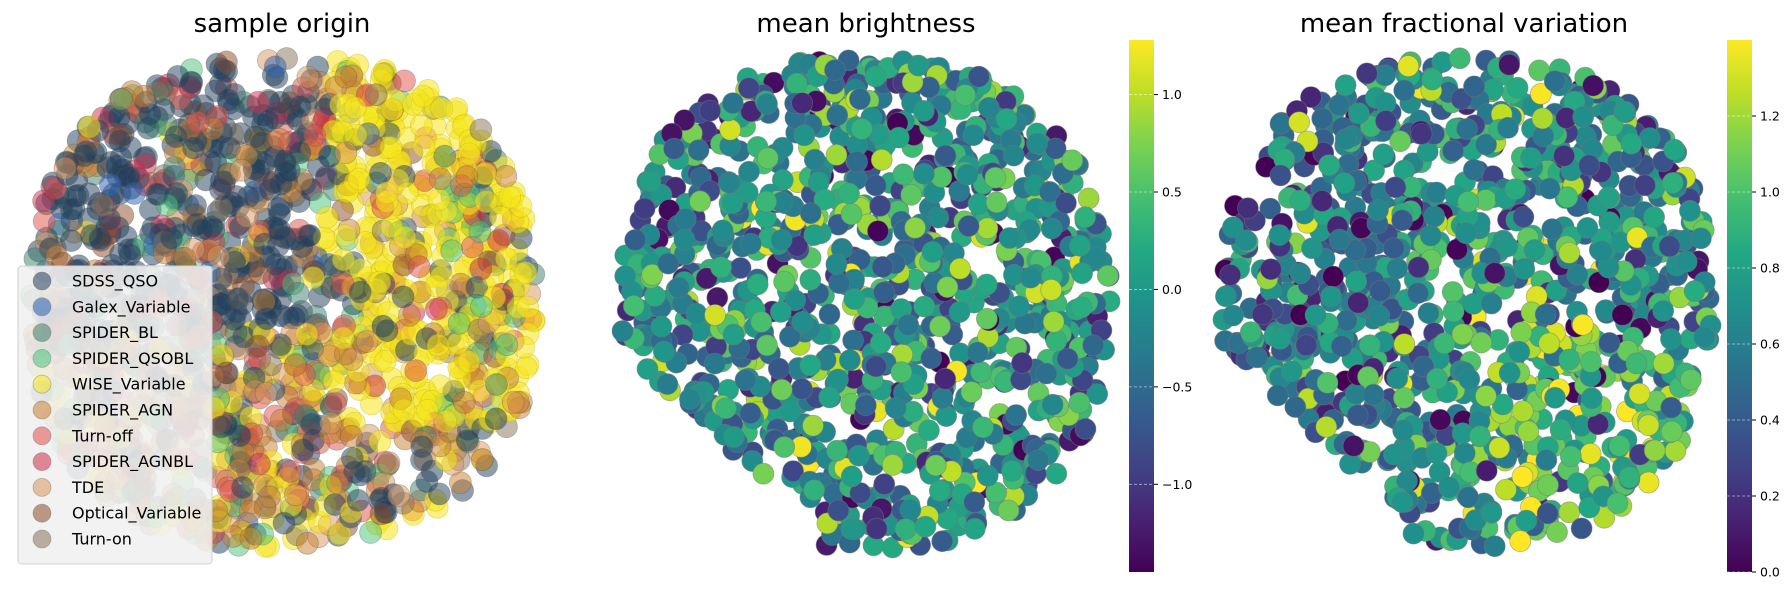 This screenshot has height=590, width=1790. What do you see at coordinates (507, 345) in the screenshot?
I see `scatter-point-spider-qsobl` at bounding box center [507, 345].